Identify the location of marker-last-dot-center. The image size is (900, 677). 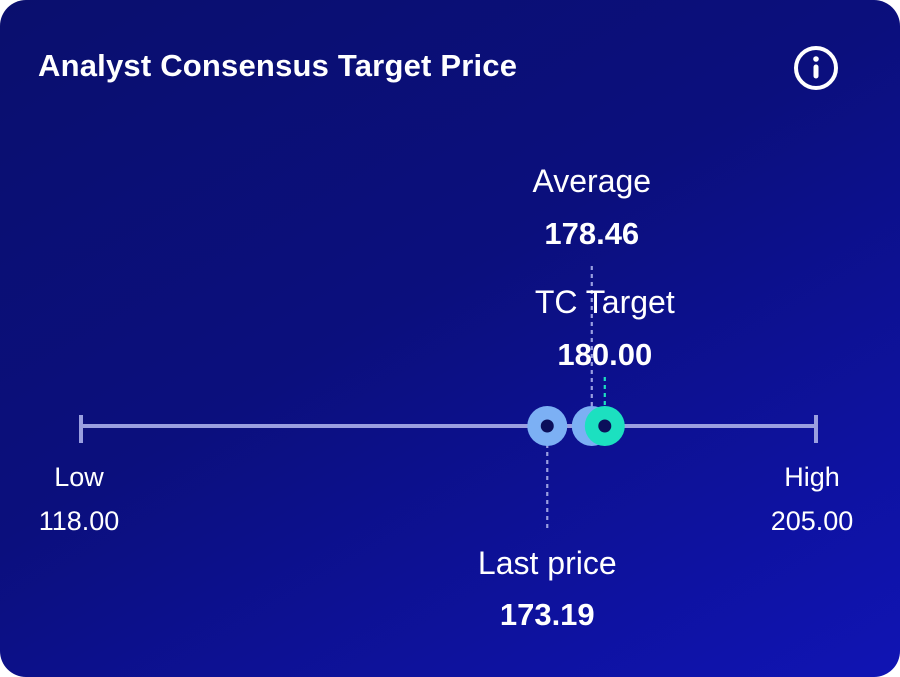
(547, 426).